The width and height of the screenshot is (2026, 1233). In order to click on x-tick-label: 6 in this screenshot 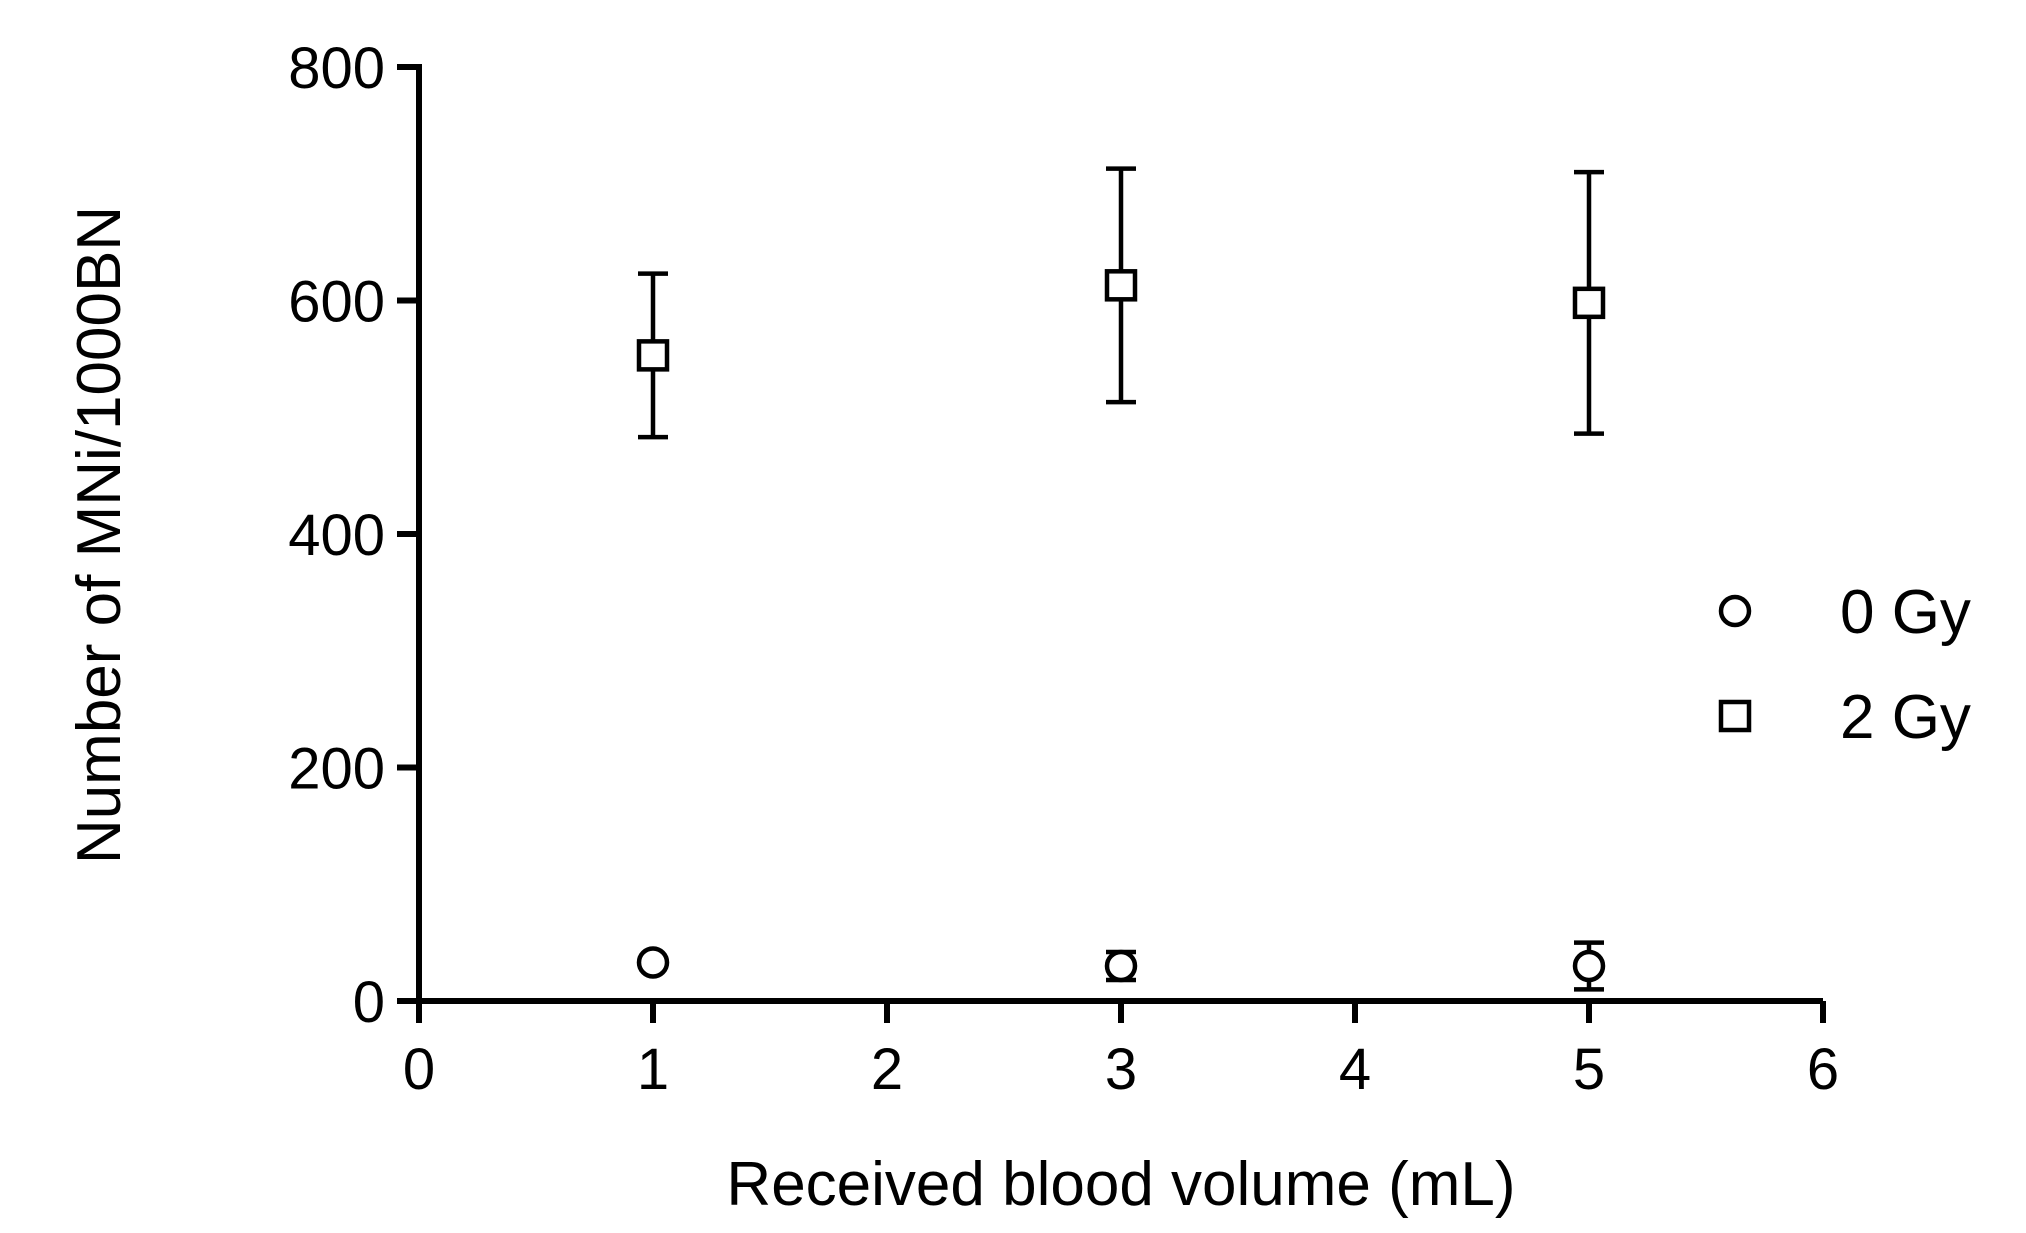, I will do `click(1823, 1069)`.